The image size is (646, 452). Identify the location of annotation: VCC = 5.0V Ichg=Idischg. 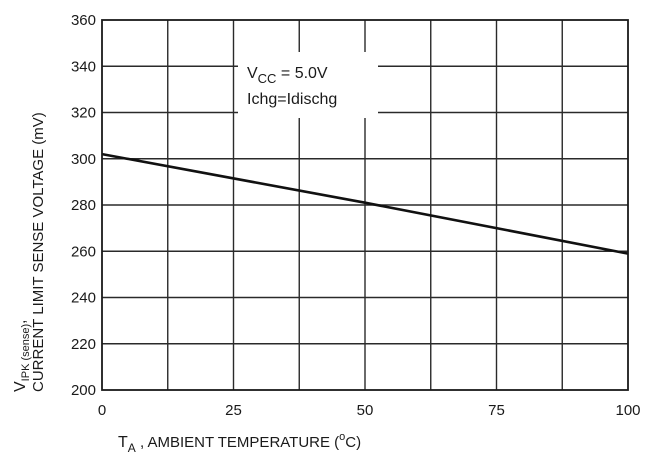
(308, 85).